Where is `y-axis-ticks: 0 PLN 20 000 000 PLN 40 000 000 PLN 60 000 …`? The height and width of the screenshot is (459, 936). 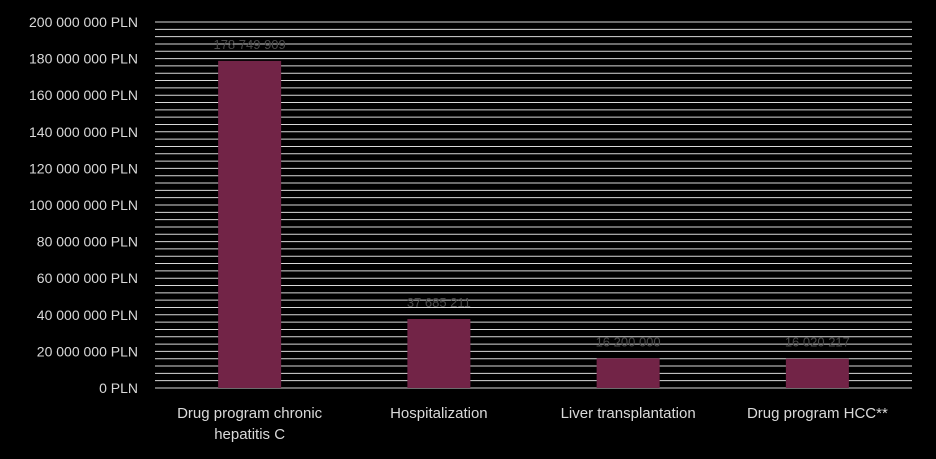
y-axis-ticks: 0 PLN 20 000 000 PLN 40 000 000 PLN 60 000 … is located at coordinates (83, 205).